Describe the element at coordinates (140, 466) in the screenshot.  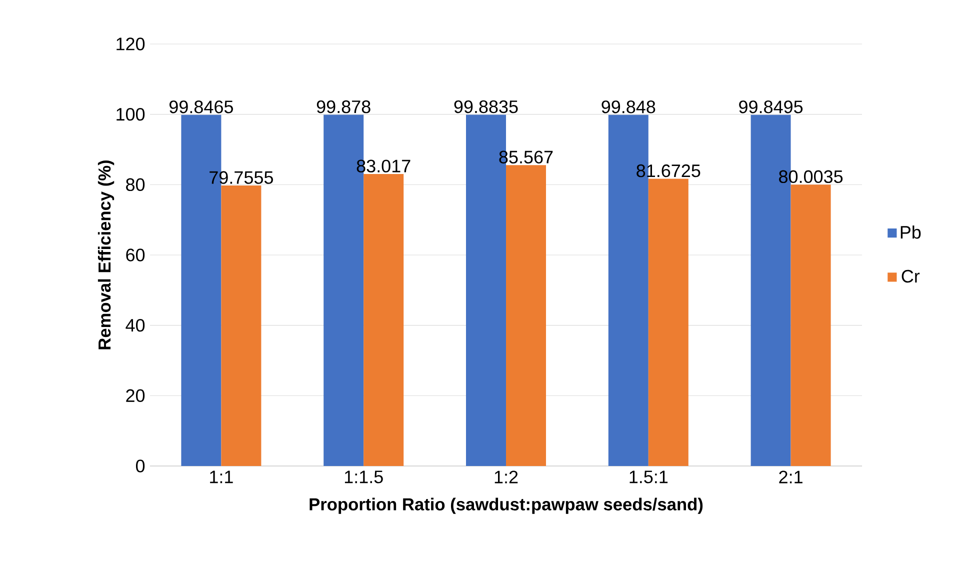
I see `y-tick-label: 0` at that location.